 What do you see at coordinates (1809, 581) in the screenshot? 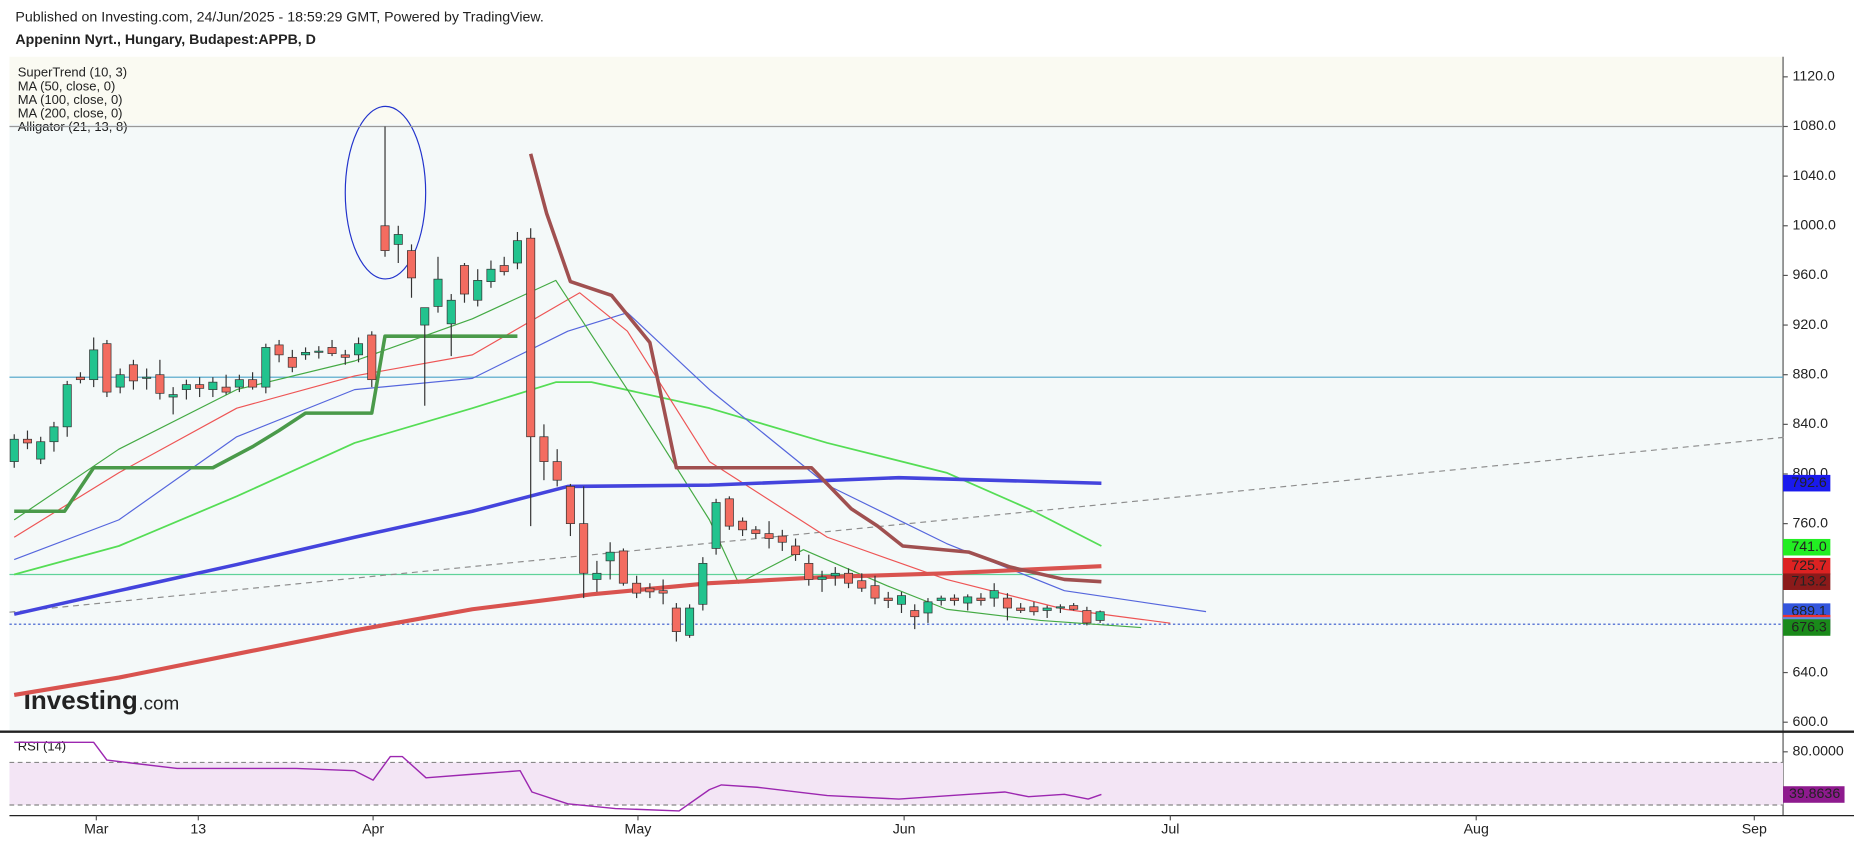
I see `price-tag-label: 713.2` at bounding box center [1809, 581].